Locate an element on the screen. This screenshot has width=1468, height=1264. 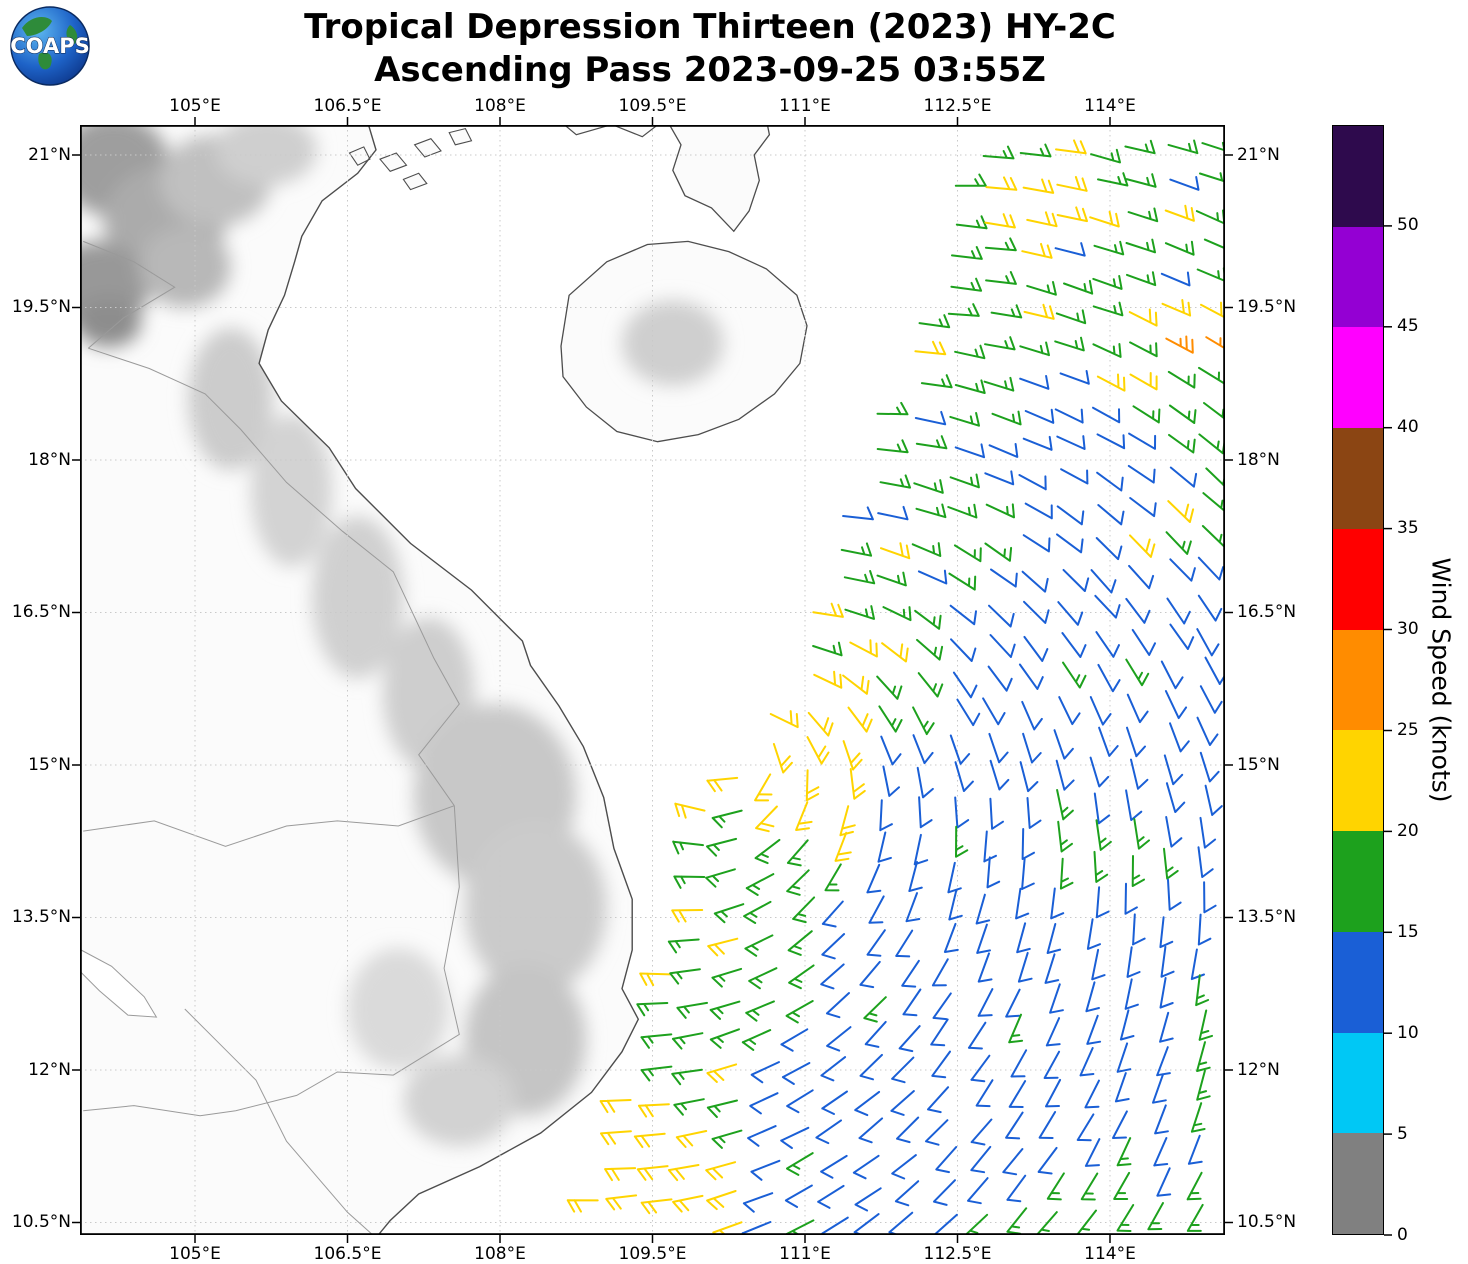
colorbar-tick-label: 30 is located at coordinates (1408, 629).